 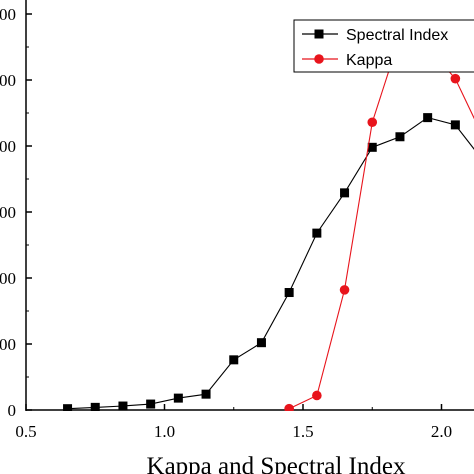 I want to click on legend-box, so click(x=383, y=46).